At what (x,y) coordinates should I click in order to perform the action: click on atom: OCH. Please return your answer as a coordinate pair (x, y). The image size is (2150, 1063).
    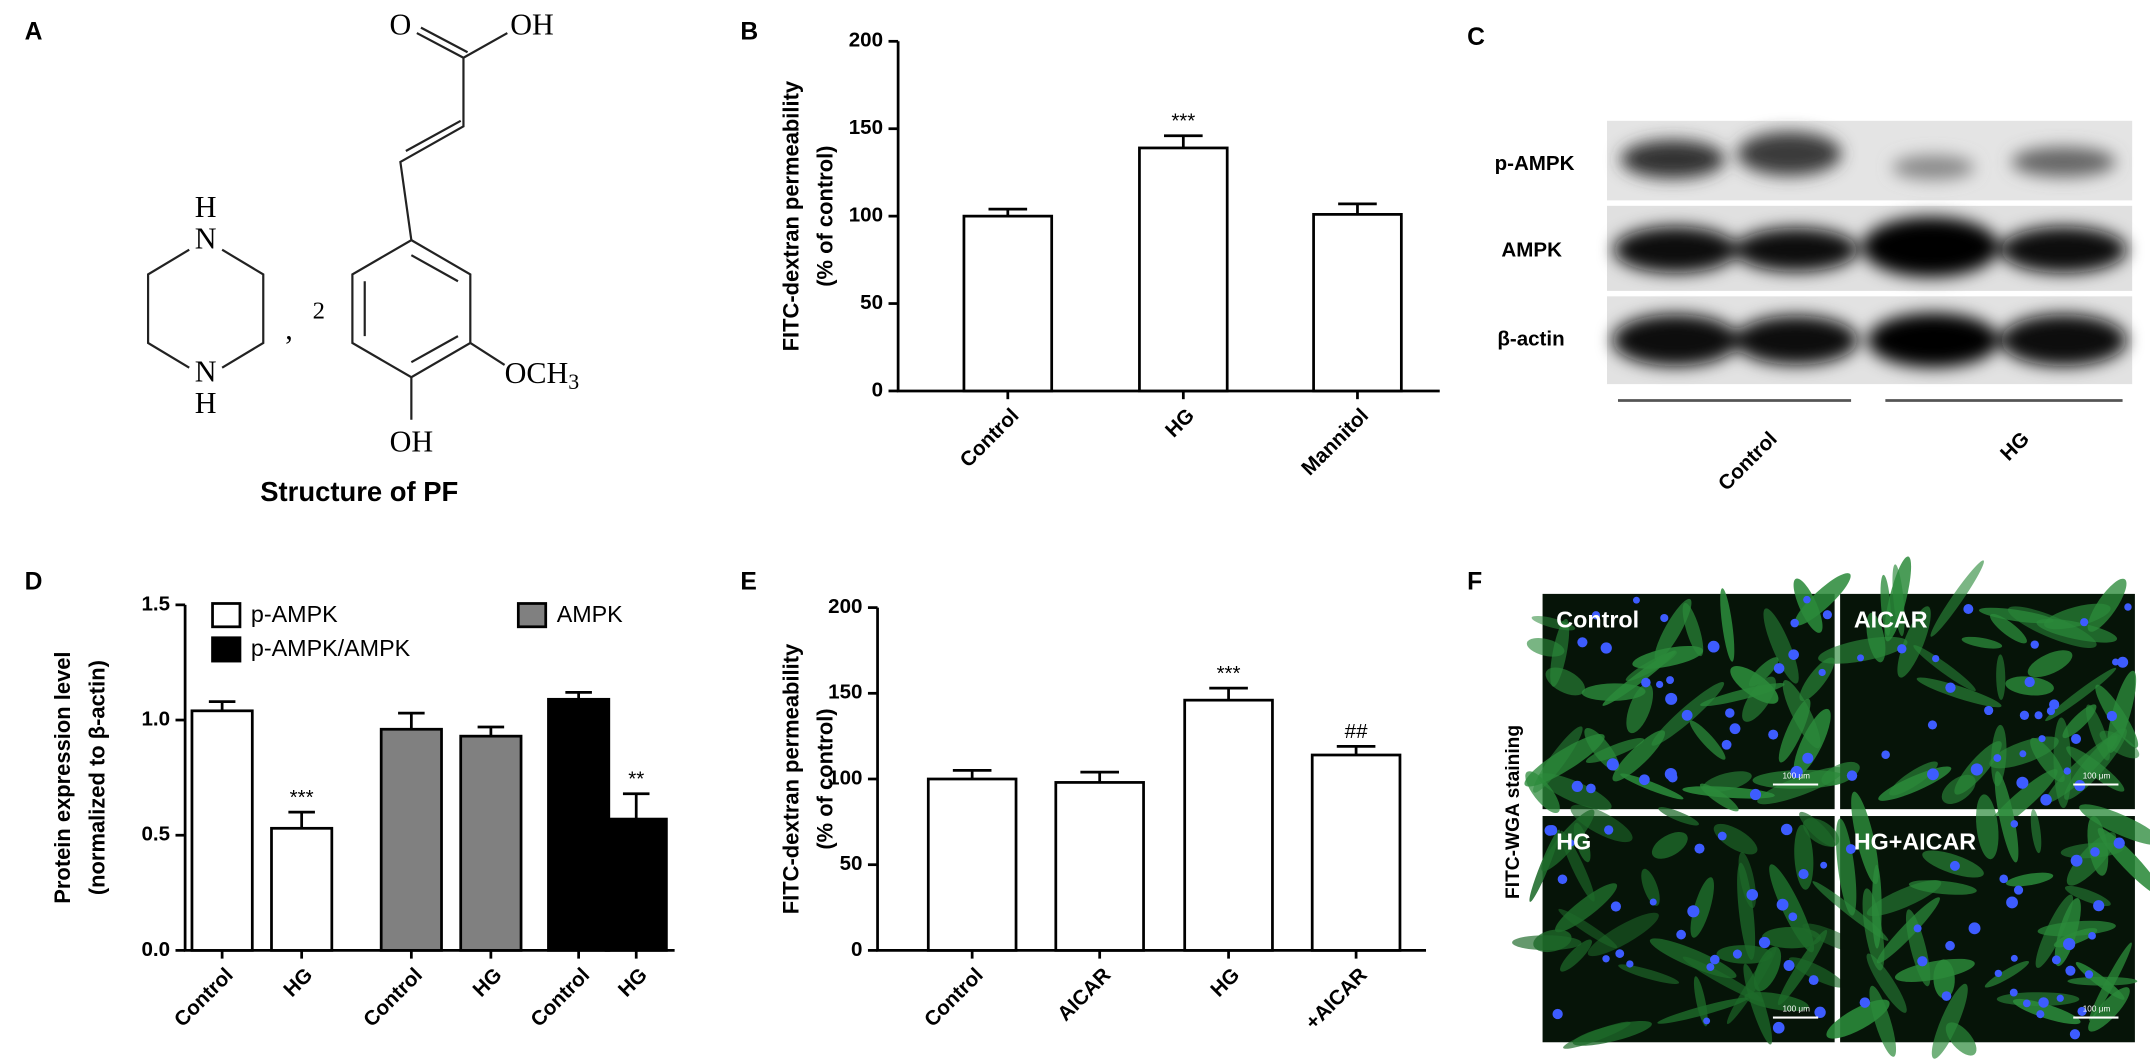
    Looking at the image, I should click on (537, 373).